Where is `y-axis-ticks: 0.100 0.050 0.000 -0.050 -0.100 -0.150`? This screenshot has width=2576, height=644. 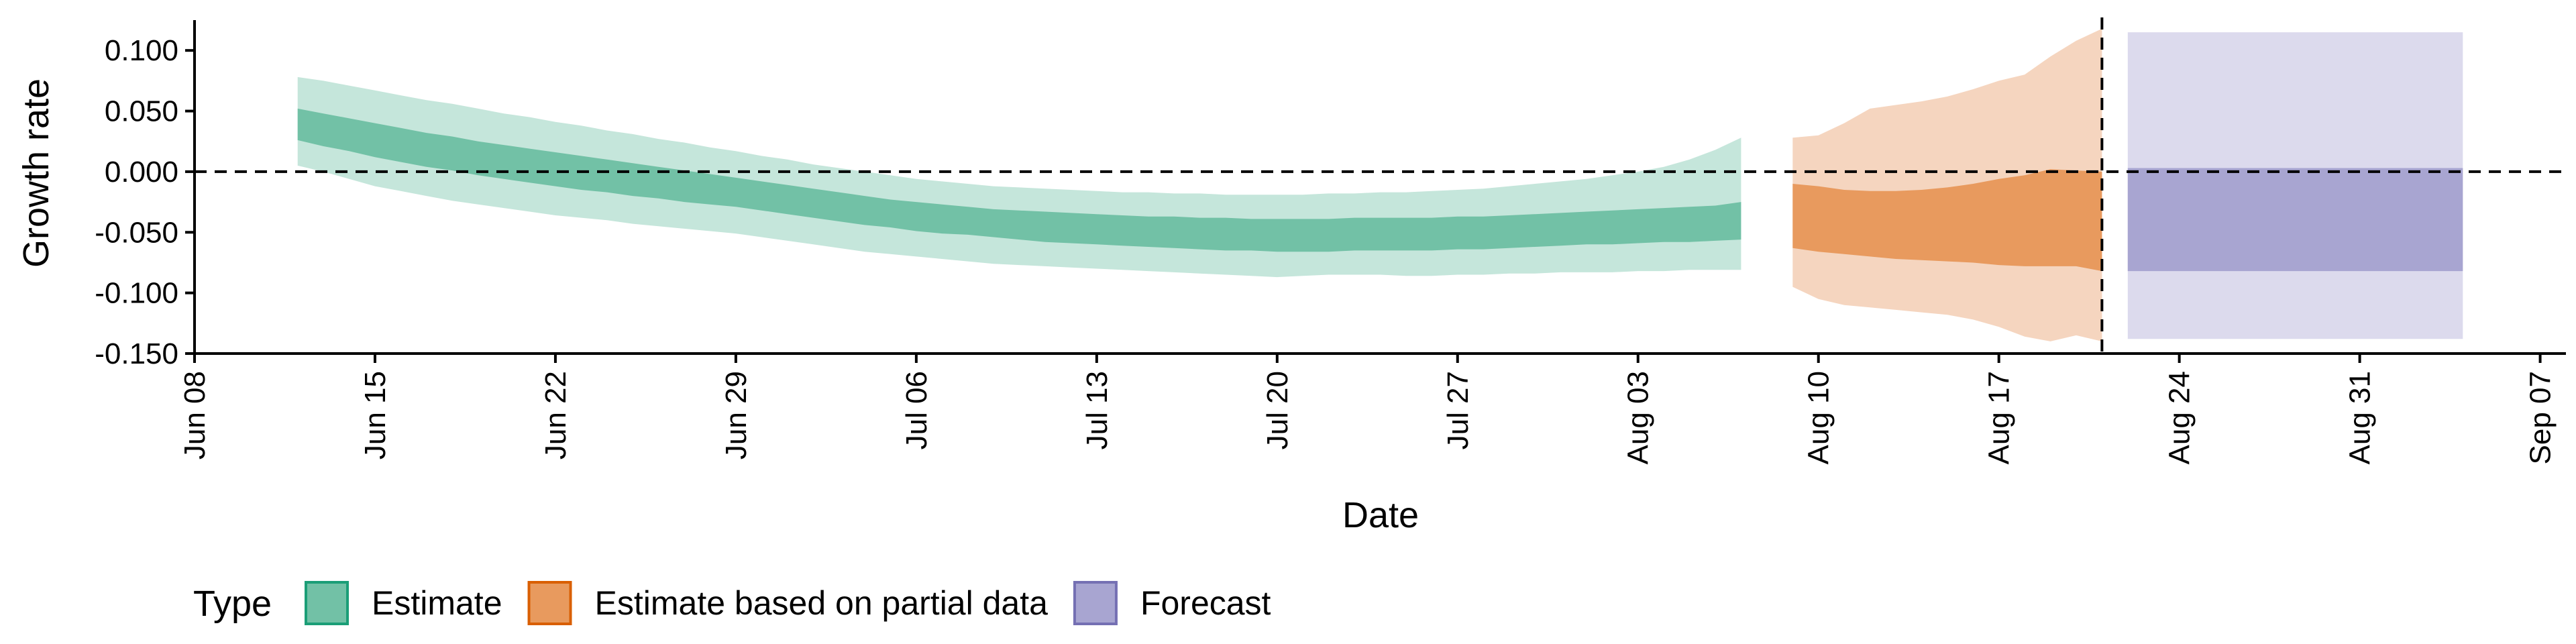
y-axis-ticks: 0.100 0.050 0.000 -0.050 -0.100 -0.150 is located at coordinates (145, 202).